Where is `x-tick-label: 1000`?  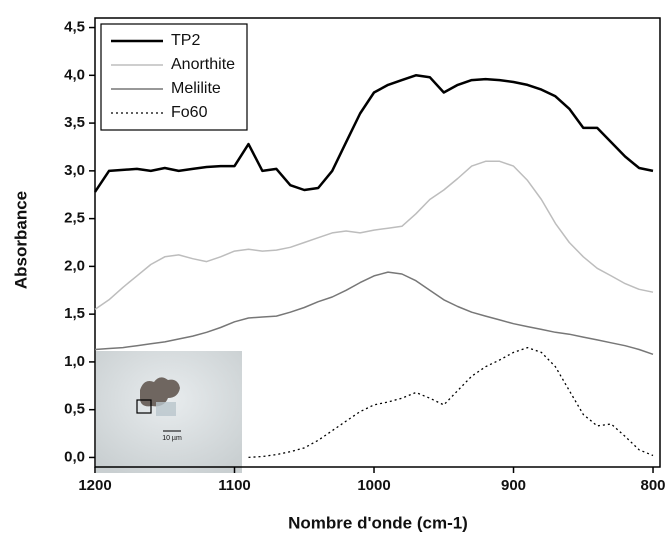 x-tick-label: 1000 is located at coordinates (373, 485).